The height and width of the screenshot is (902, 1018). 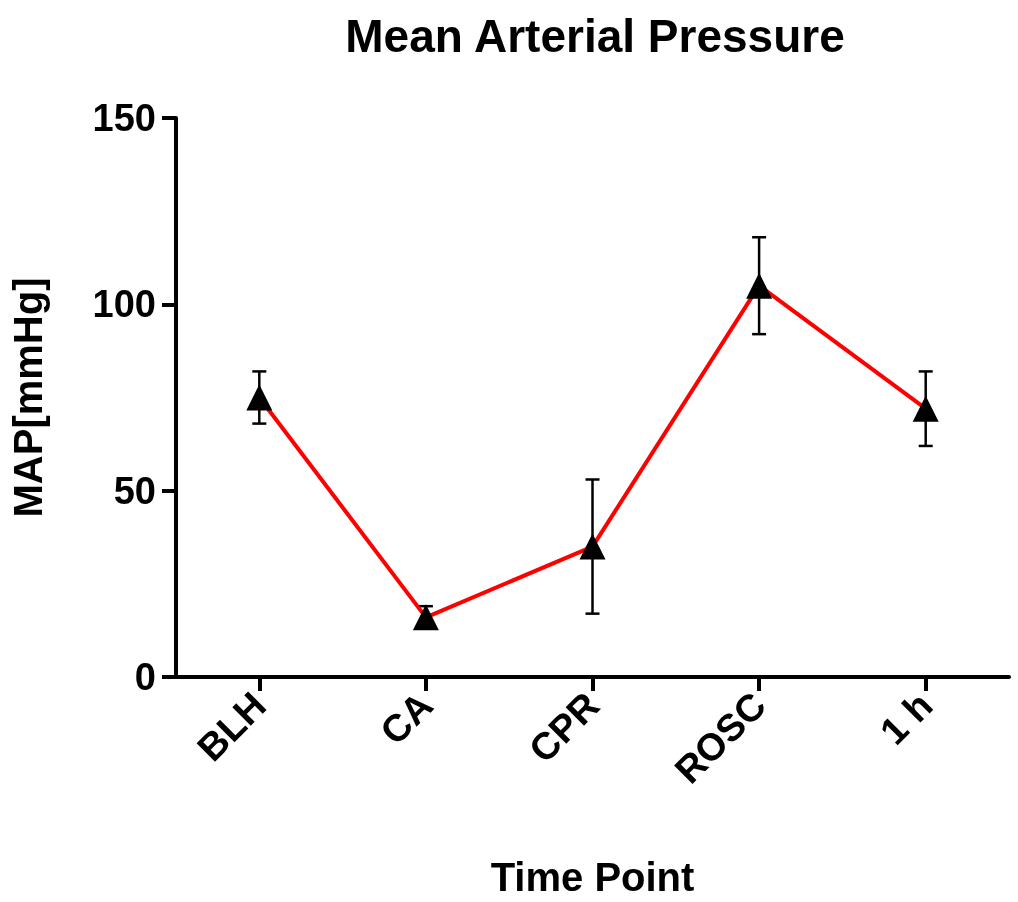 What do you see at coordinates (906, 718) in the screenshot?
I see `x-tick-label: 1 h` at bounding box center [906, 718].